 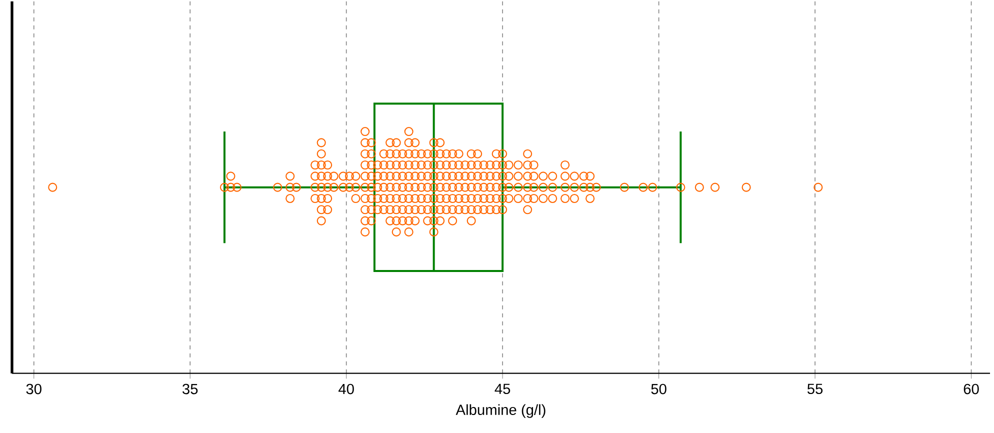 I want to click on x-tick-label: 45, so click(x=502, y=389).